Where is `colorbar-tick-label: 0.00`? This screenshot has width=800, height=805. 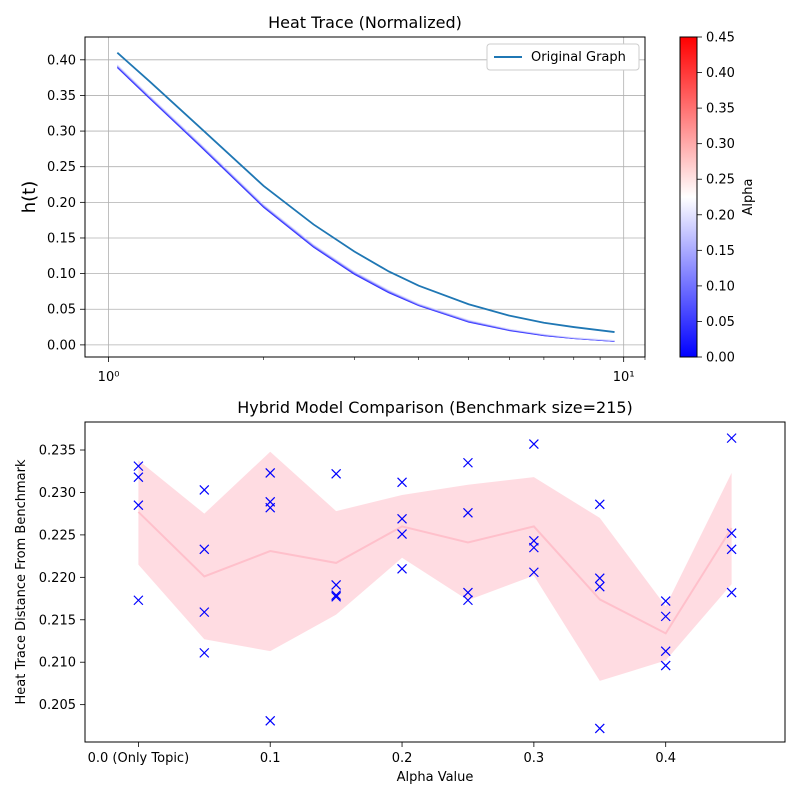 colorbar-tick-label: 0.00 is located at coordinates (720, 358).